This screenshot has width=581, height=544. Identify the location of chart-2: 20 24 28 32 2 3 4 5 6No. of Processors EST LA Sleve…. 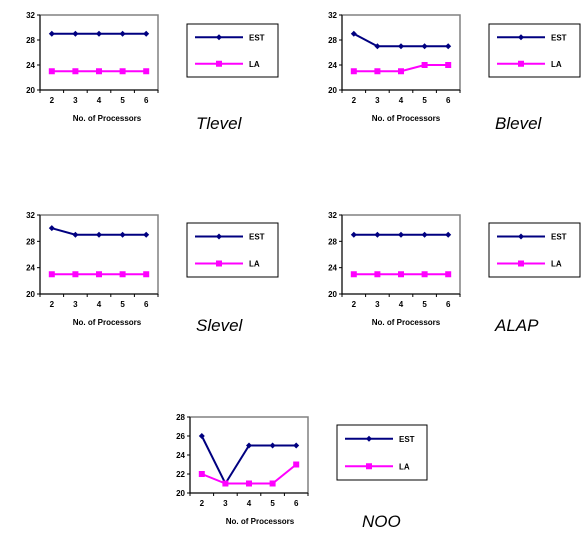
(152, 273).